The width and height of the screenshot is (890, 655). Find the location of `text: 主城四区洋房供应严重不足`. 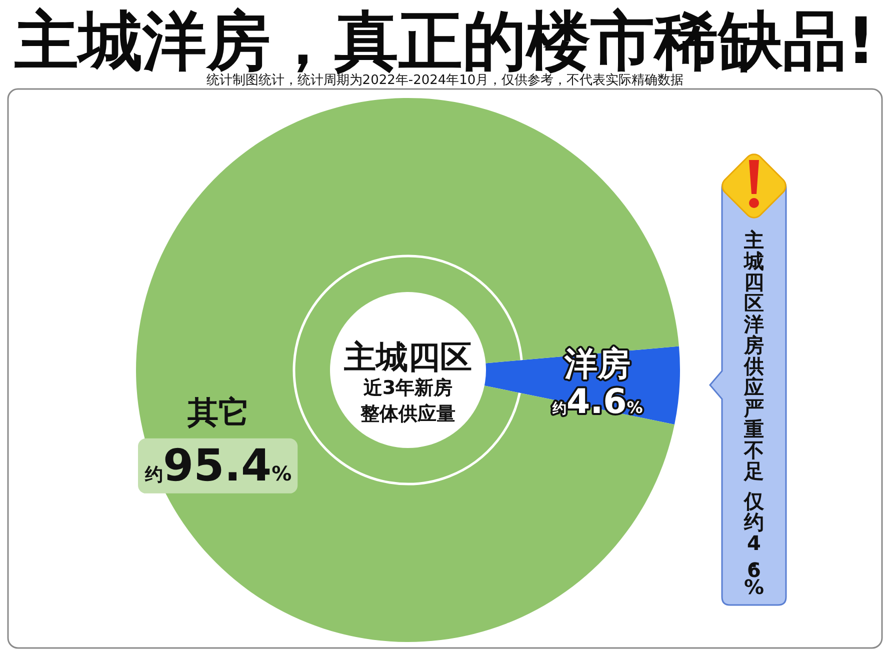

text: 主城四区洋房供应严重不足 is located at coordinates (754, 355).